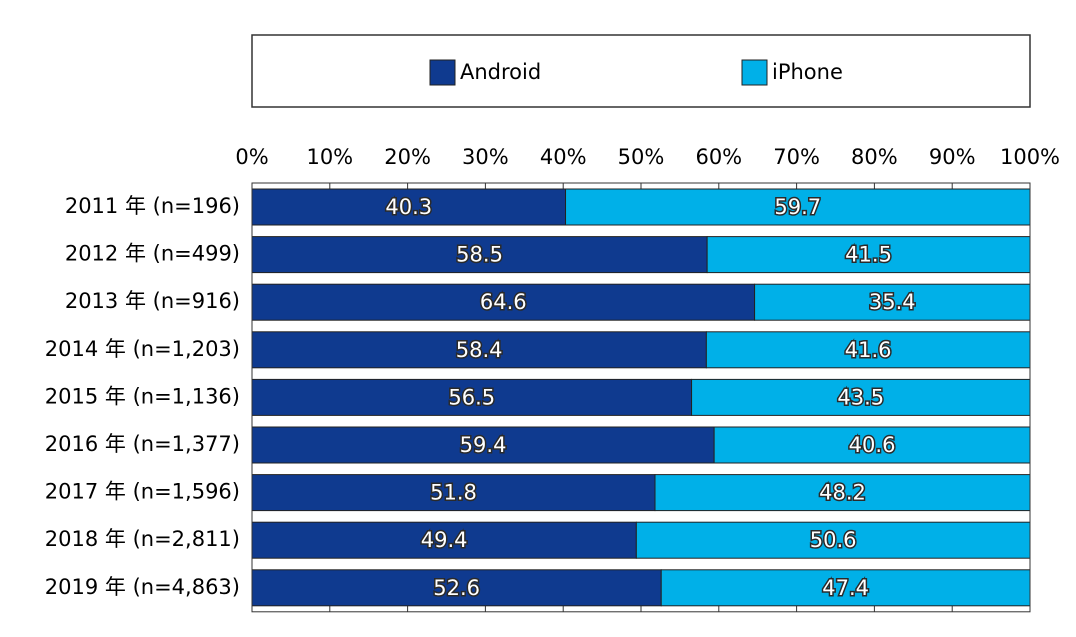 The height and width of the screenshot is (637, 1076). I want to click on data-label: 58.5, so click(479, 255).